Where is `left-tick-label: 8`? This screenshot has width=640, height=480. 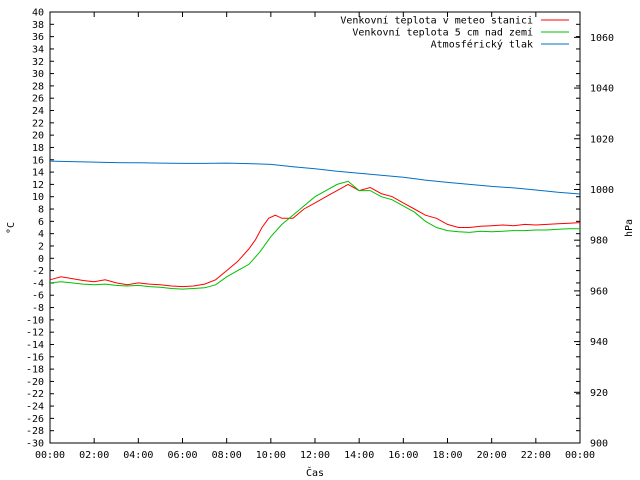 left-tick-label: 8 is located at coordinates (41, 210).